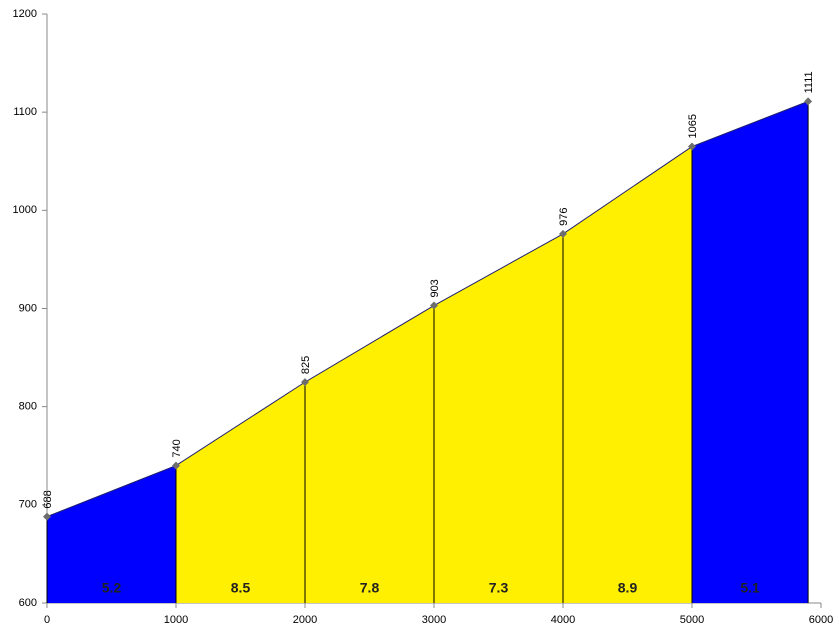  I want to click on segment-label: 8.5, so click(241, 588).